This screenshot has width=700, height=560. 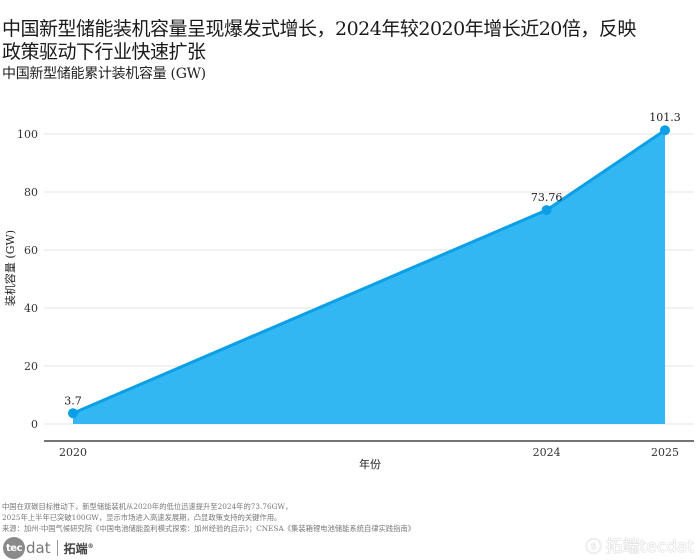 I want to click on registered-mark: ®, so click(x=90, y=546).